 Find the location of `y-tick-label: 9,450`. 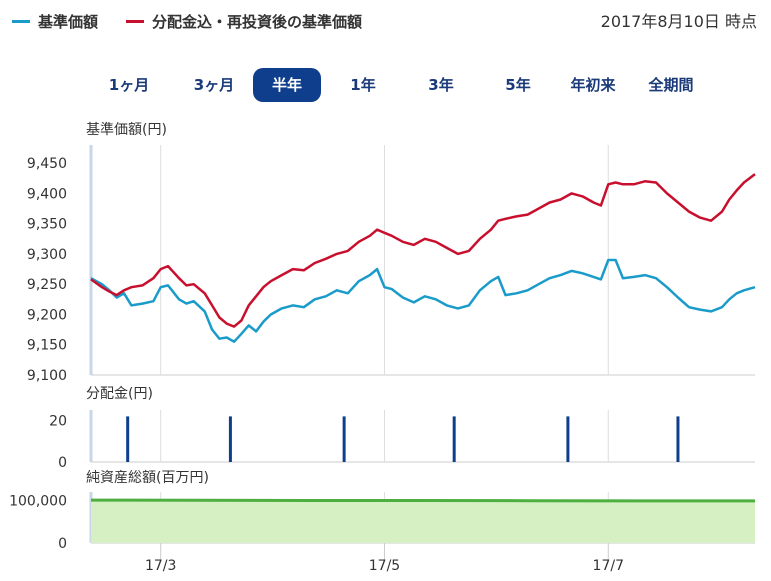

y-tick-label: 9,450 is located at coordinates (47, 164).